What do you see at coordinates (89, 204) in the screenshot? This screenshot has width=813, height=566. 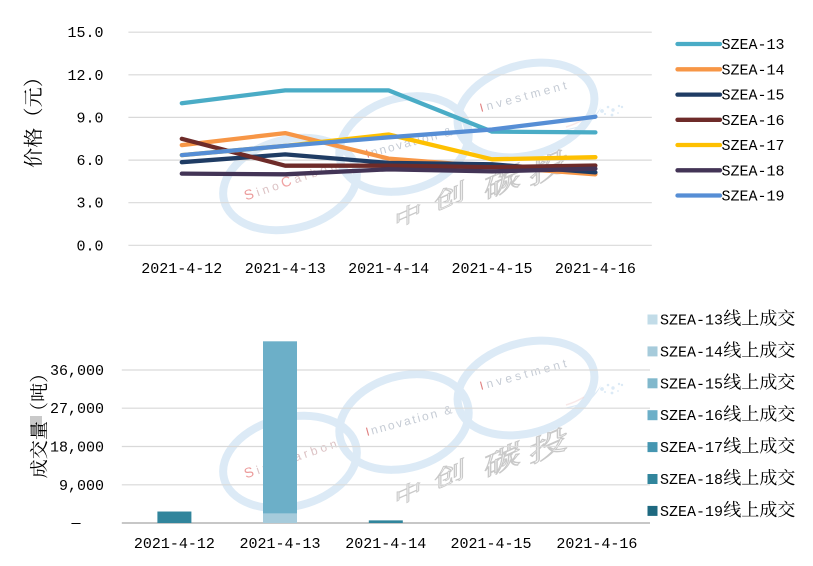 I see `svg-text: 3.0` at bounding box center [89, 204].